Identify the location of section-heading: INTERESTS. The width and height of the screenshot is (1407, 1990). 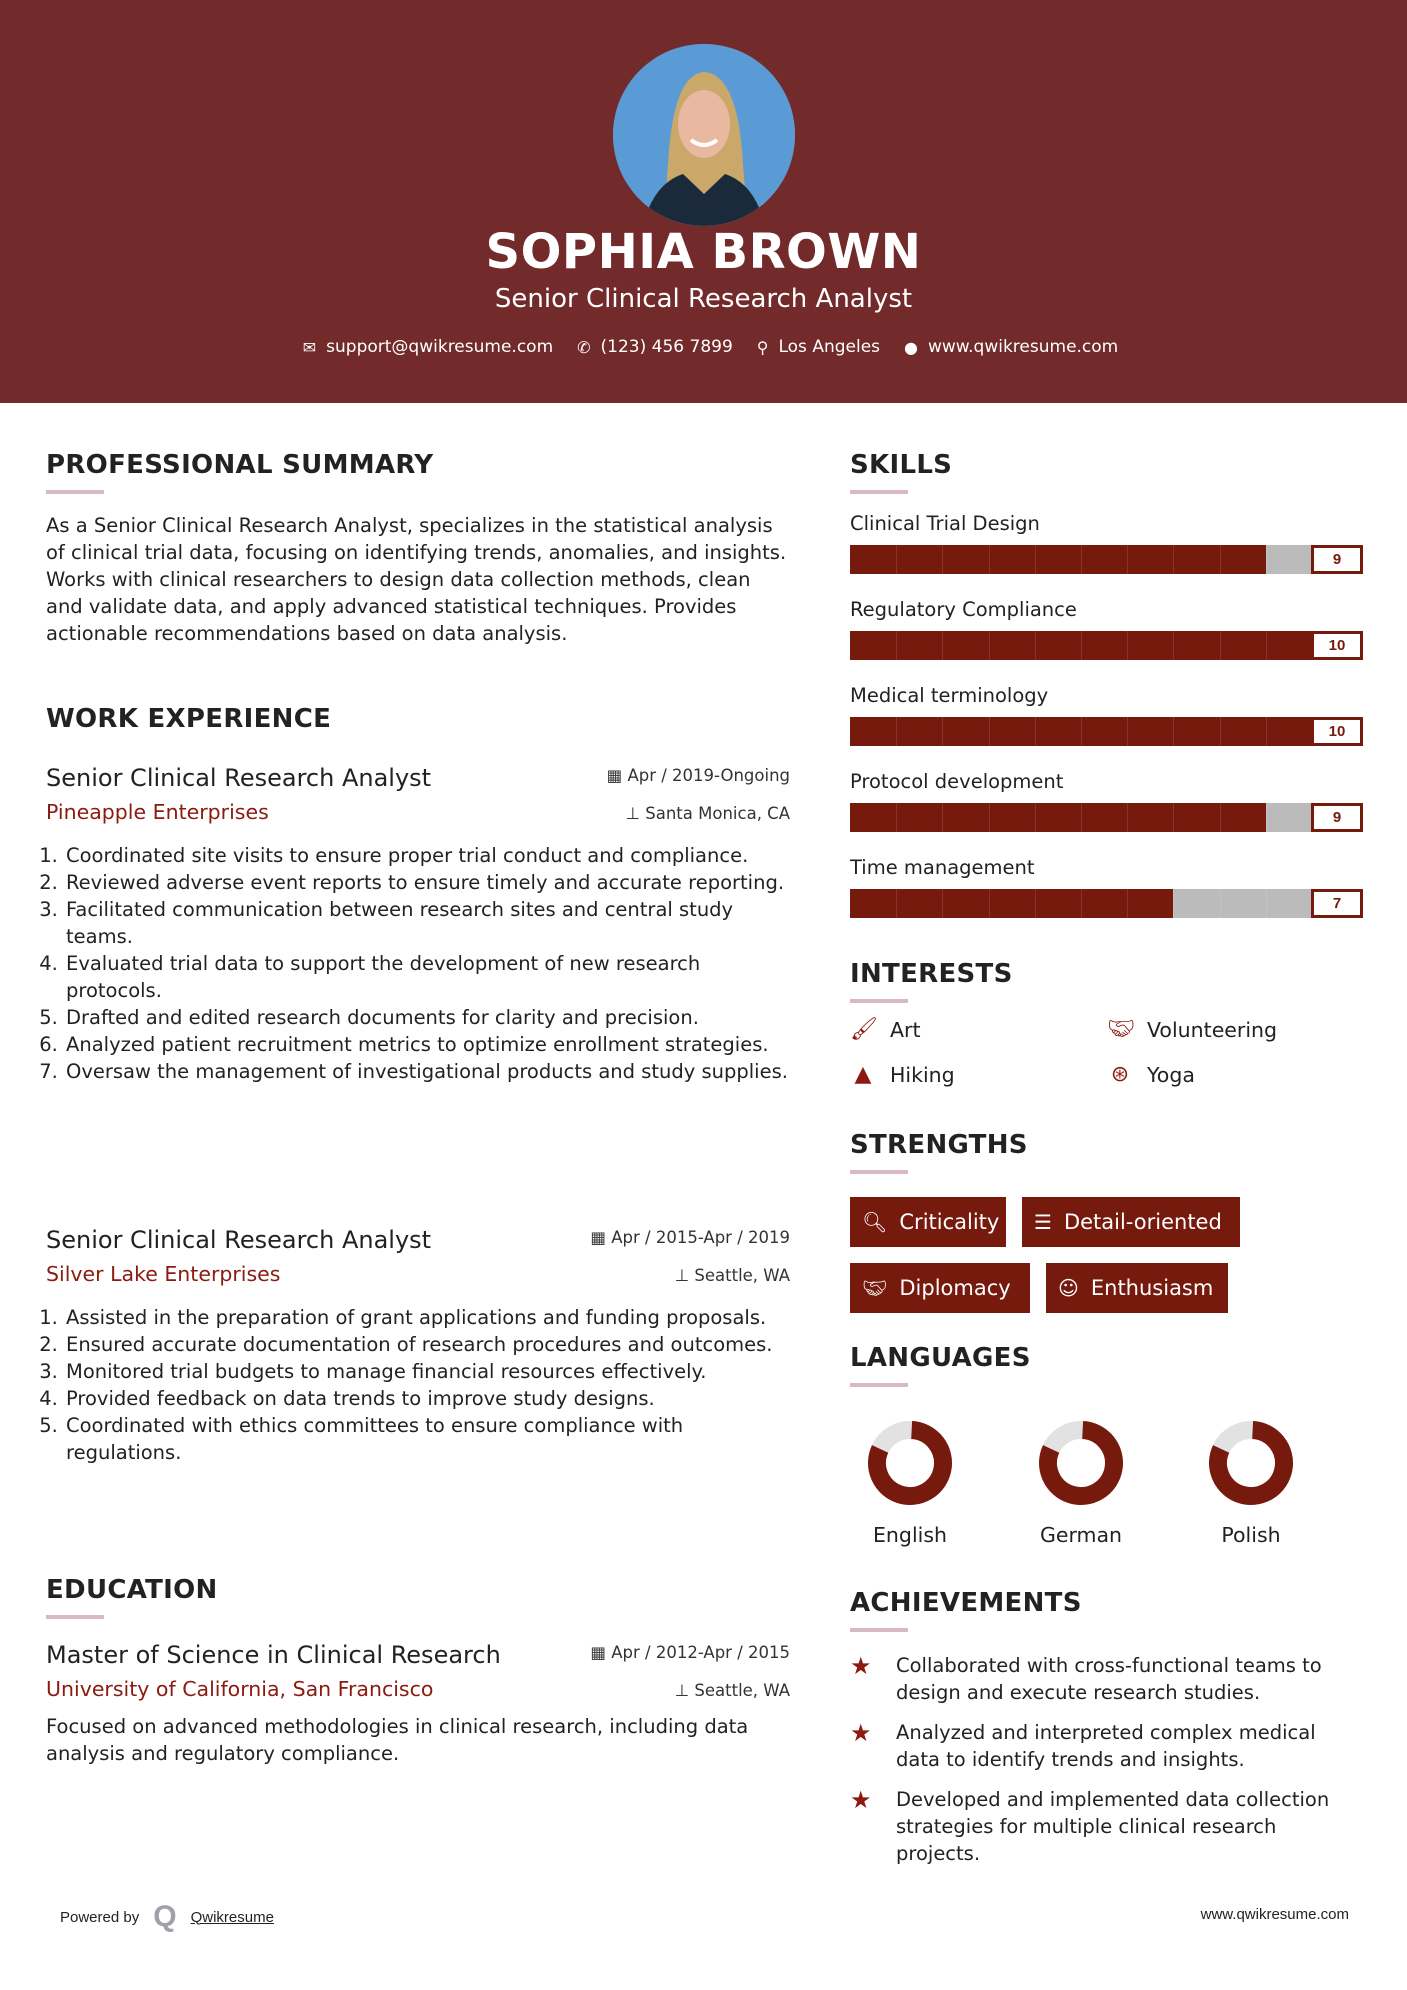
(931, 974).